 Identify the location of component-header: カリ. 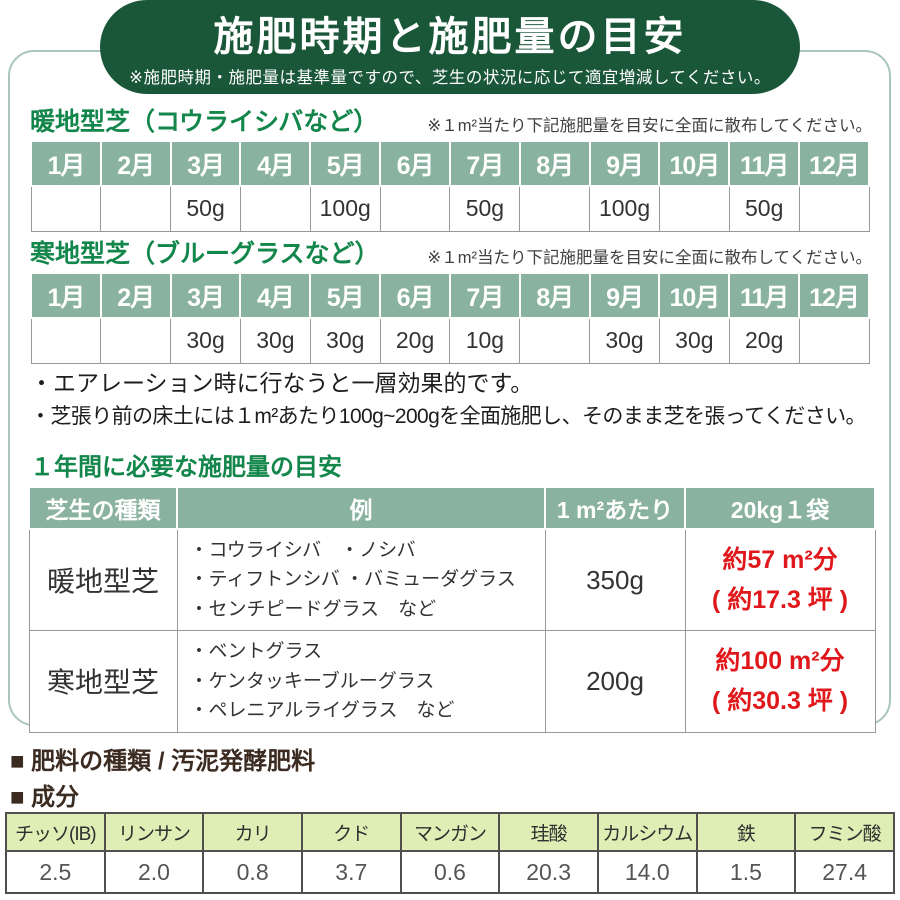
(252, 832).